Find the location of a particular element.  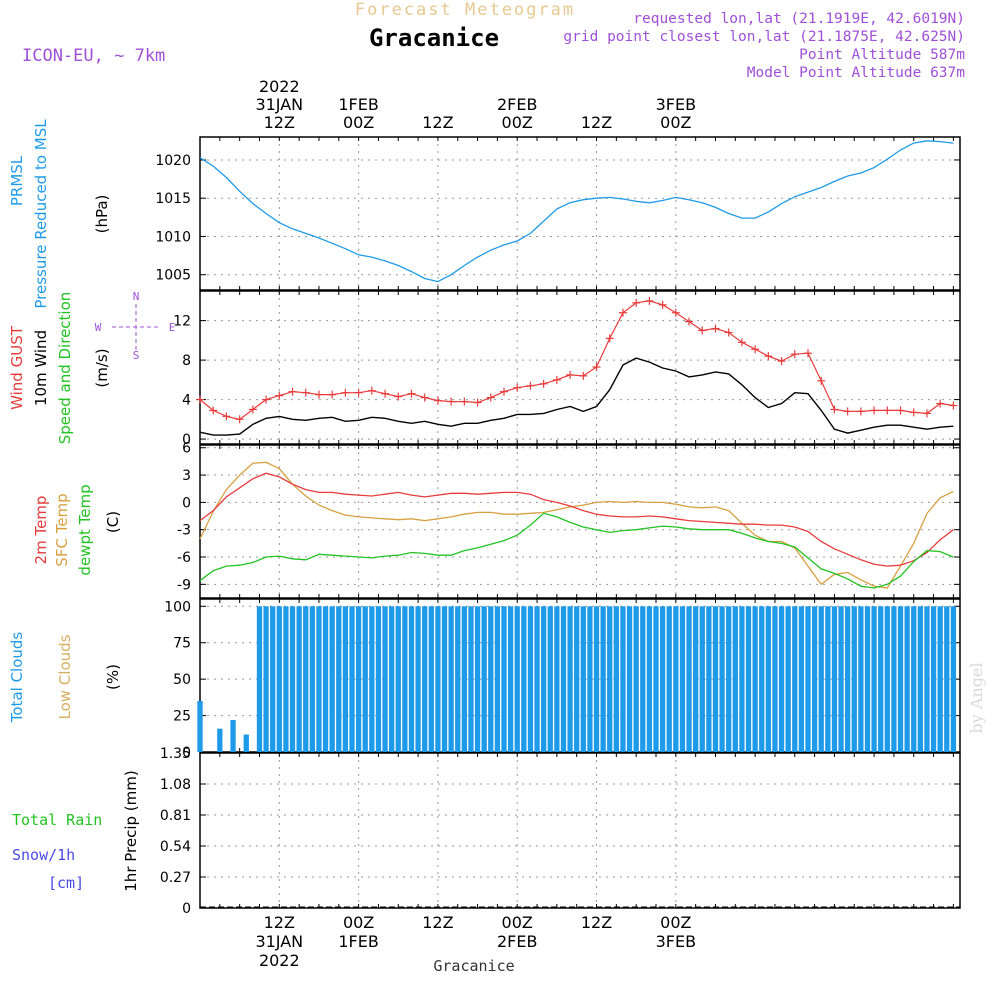

y-tick-label: 1015 is located at coordinates (173, 199).